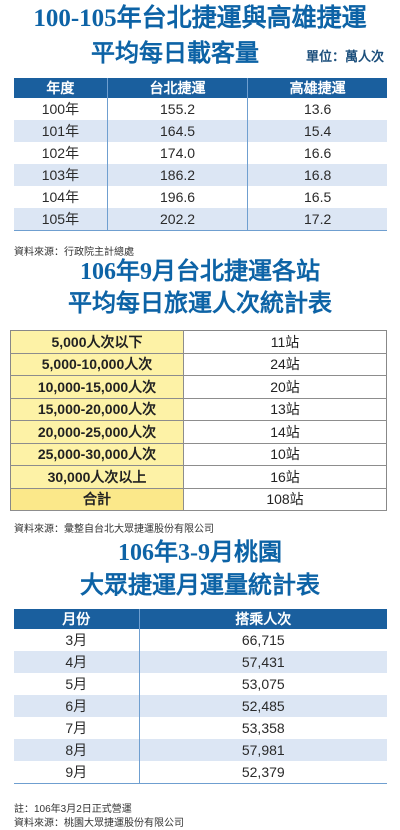 The image size is (400, 830). Describe the element at coordinates (77, 662) in the screenshot. I see `month-cell: 4月` at that location.